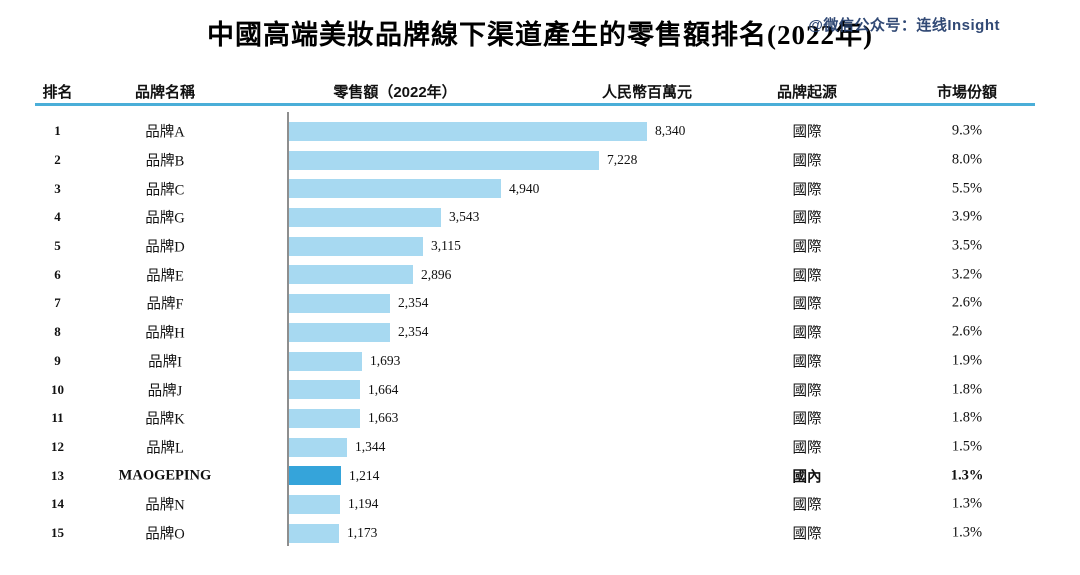  I want to click on brand-name-cell: 品牌C, so click(165, 190).